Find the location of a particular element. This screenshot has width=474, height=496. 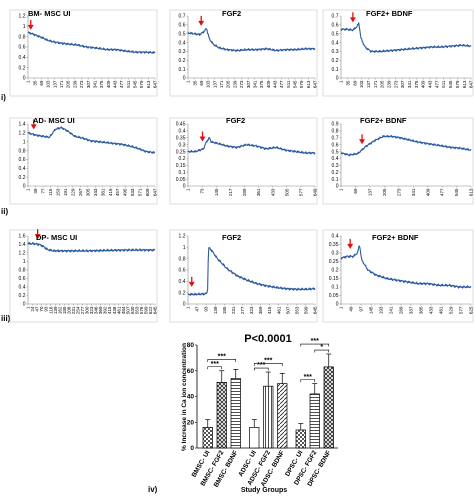

x-tick-label: 205 is located at coordinates (382, 84).